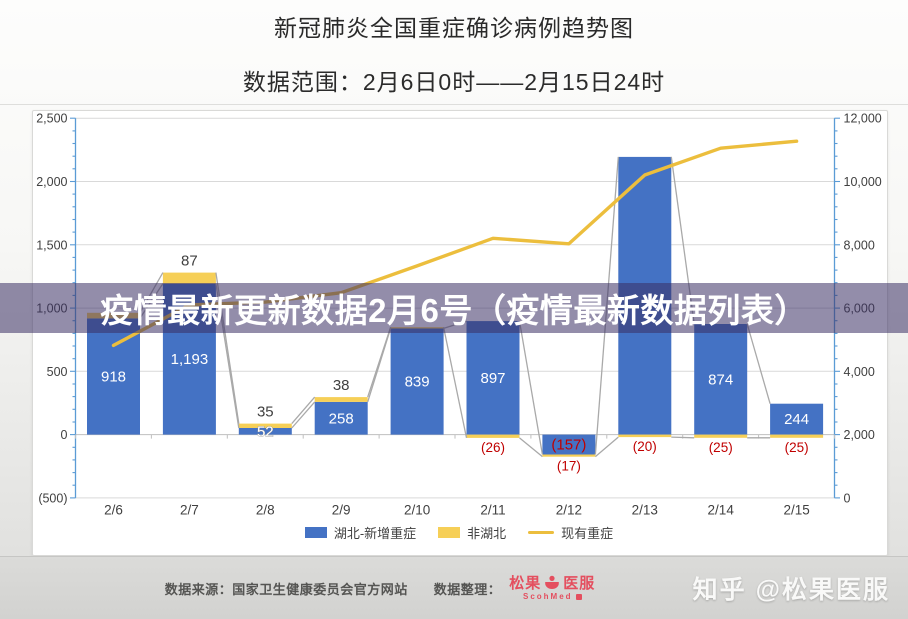 This screenshot has height=619, width=908. What do you see at coordinates (568, 445) in the screenshot?
I see `svg-text: (157)` at bounding box center [568, 445].